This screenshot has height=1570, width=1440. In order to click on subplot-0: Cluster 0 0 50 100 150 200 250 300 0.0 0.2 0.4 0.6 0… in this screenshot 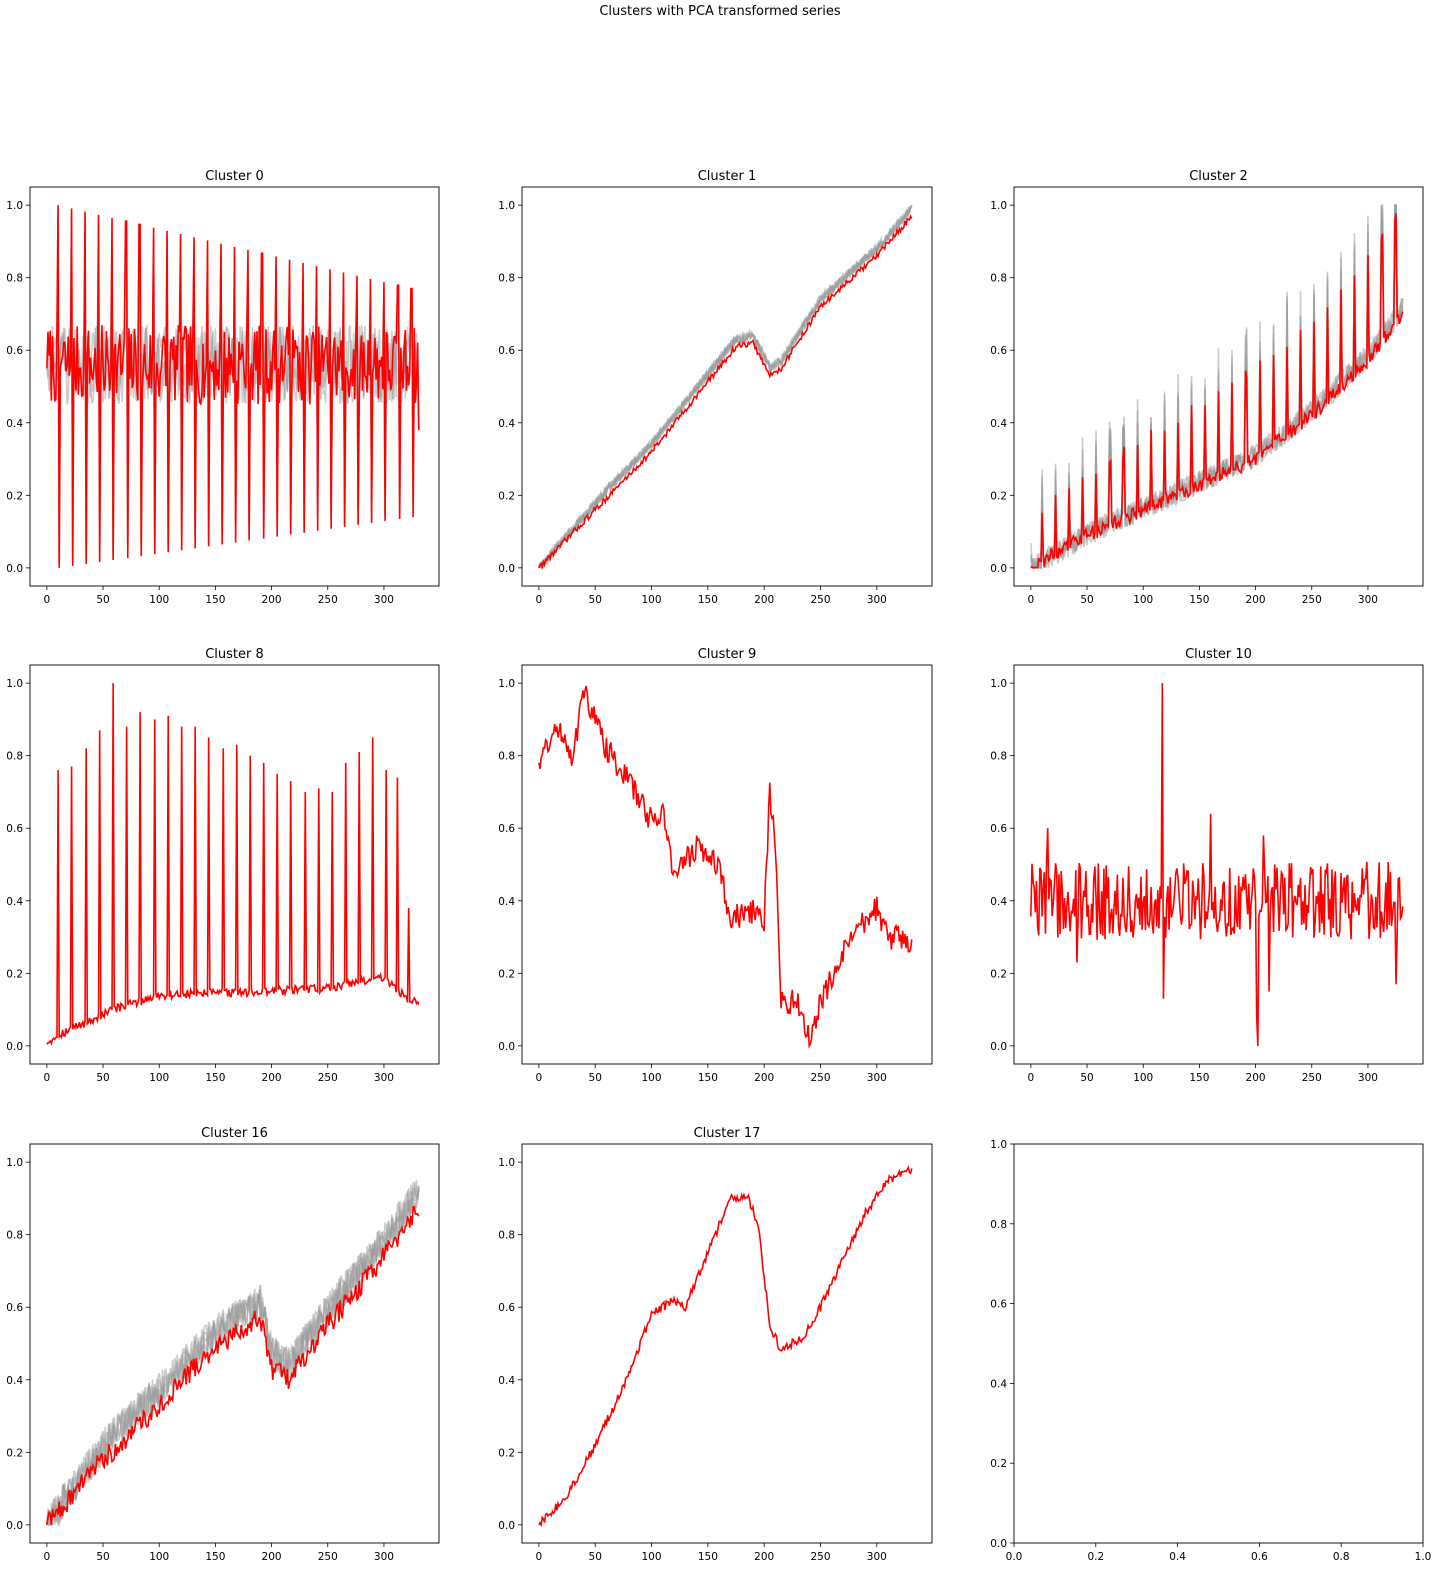, I will do `click(223, 387)`.